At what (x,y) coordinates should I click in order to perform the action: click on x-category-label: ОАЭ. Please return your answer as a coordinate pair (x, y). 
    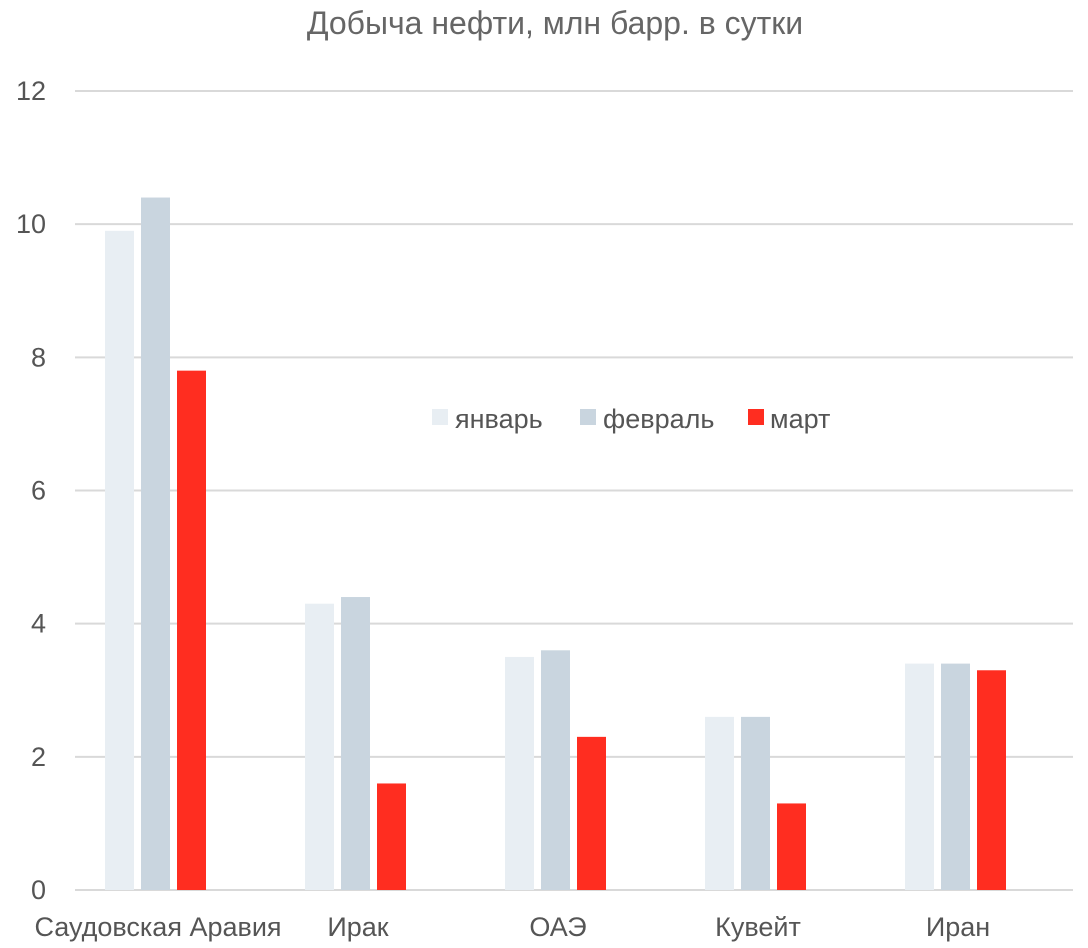
    Looking at the image, I should click on (557, 927).